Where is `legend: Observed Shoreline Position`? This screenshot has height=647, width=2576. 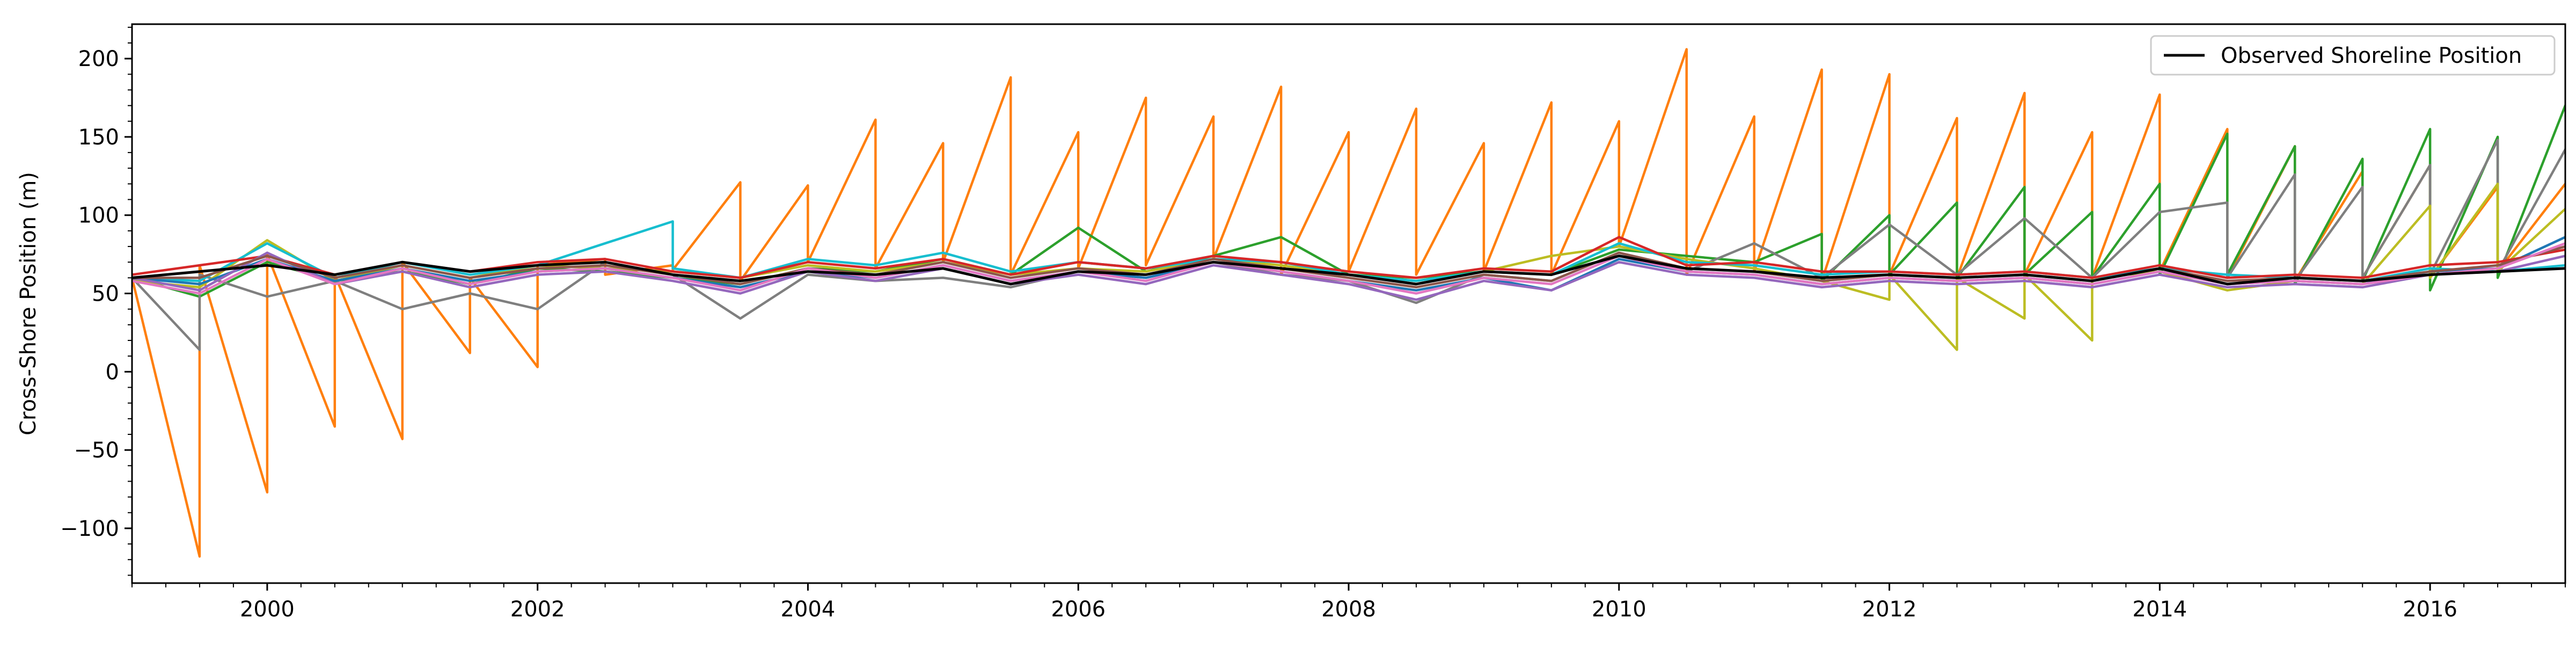
legend: Observed Shoreline Position is located at coordinates (2353, 55).